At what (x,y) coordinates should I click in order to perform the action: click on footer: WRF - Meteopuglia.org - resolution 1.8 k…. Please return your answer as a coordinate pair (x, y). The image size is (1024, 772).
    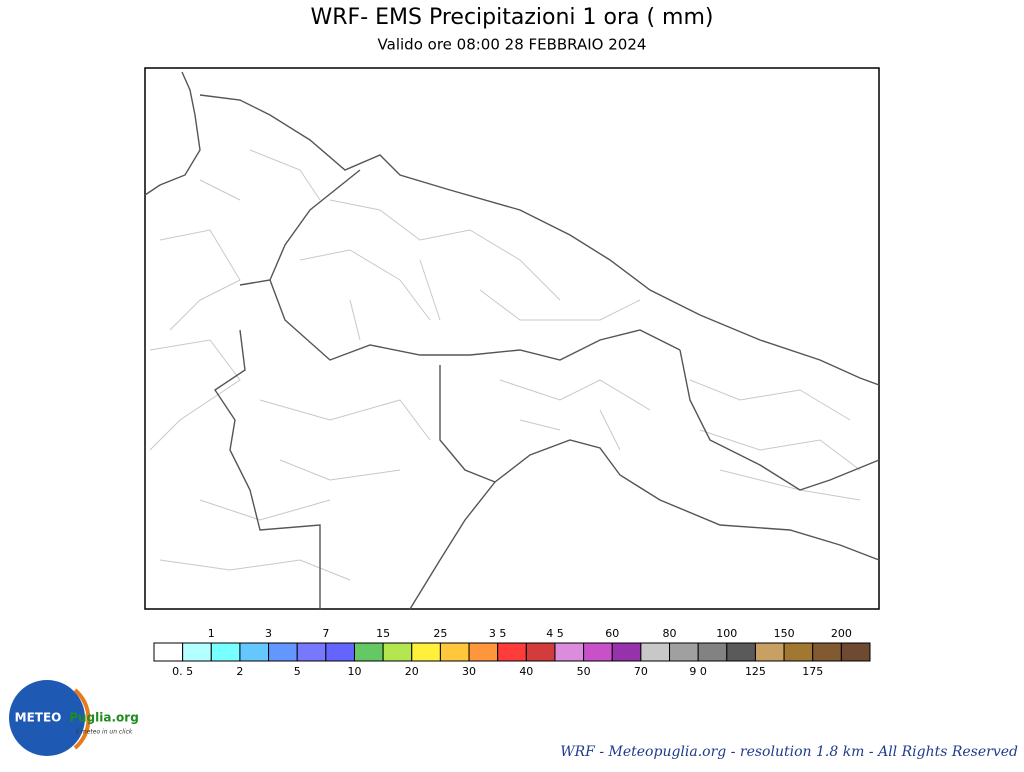
    Looking at the image, I should click on (789, 752).